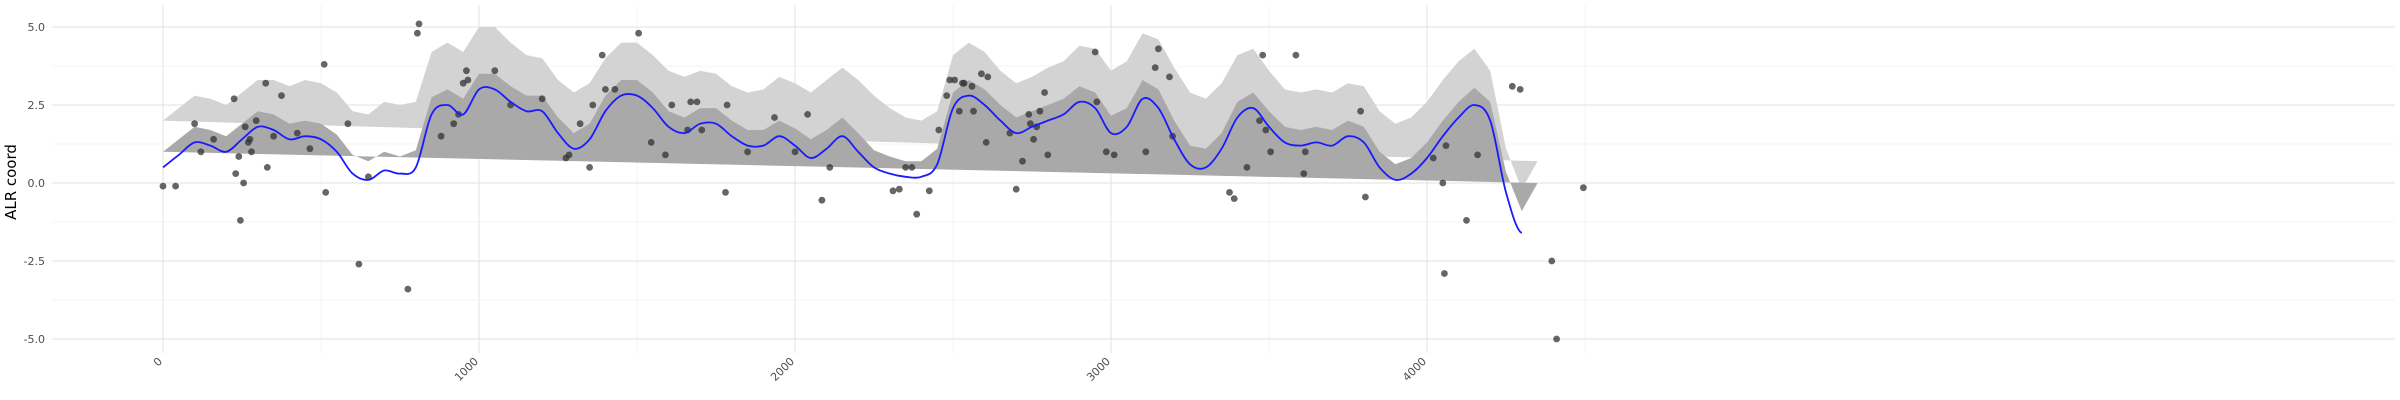 Image resolution: width=2400 pixels, height=400 pixels. I want to click on x-axis-tick-labels: 0 1000 2000 3000 4000, so click(790, 369).